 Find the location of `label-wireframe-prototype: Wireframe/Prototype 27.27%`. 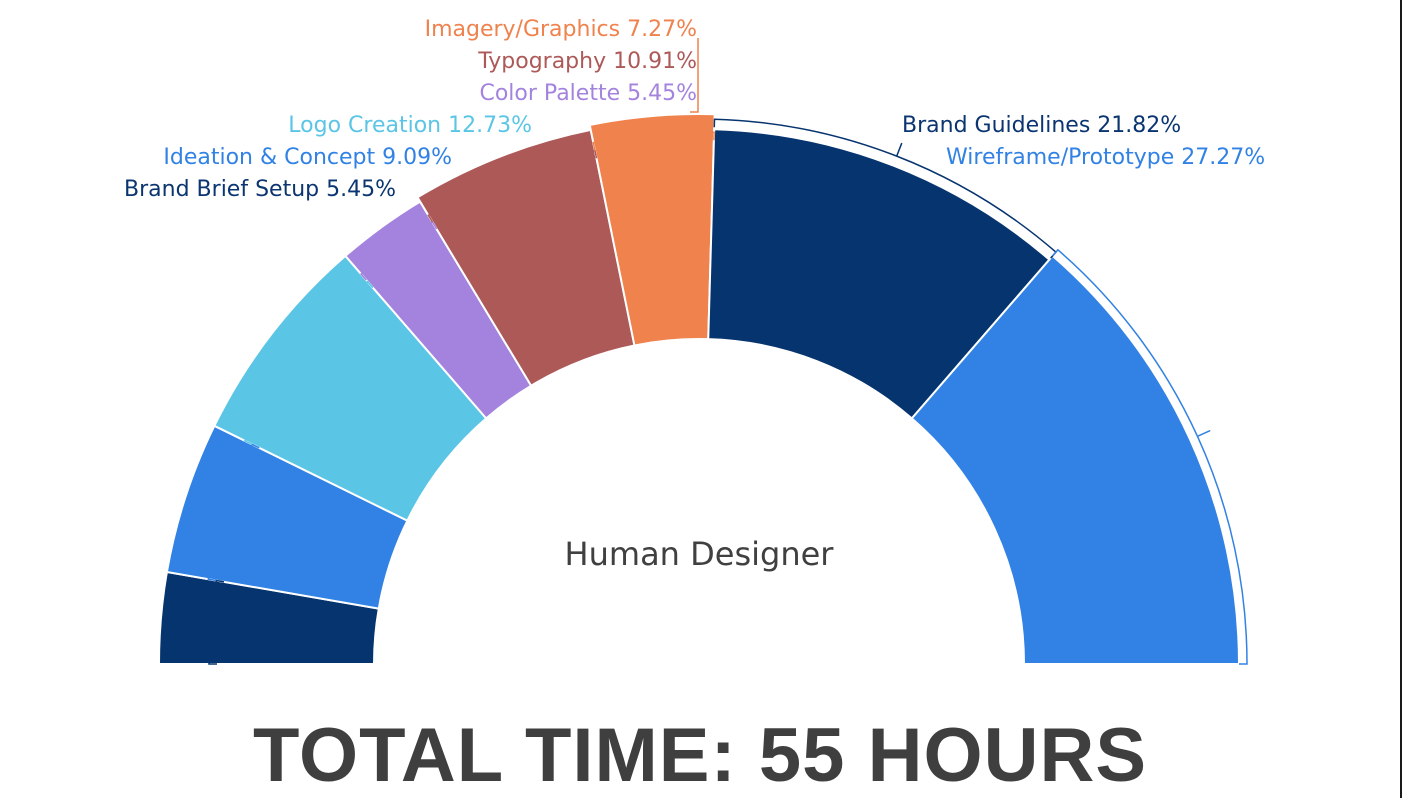

label-wireframe-prototype: Wireframe/Prototype 27.27% is located at coordinates (1105, 157).